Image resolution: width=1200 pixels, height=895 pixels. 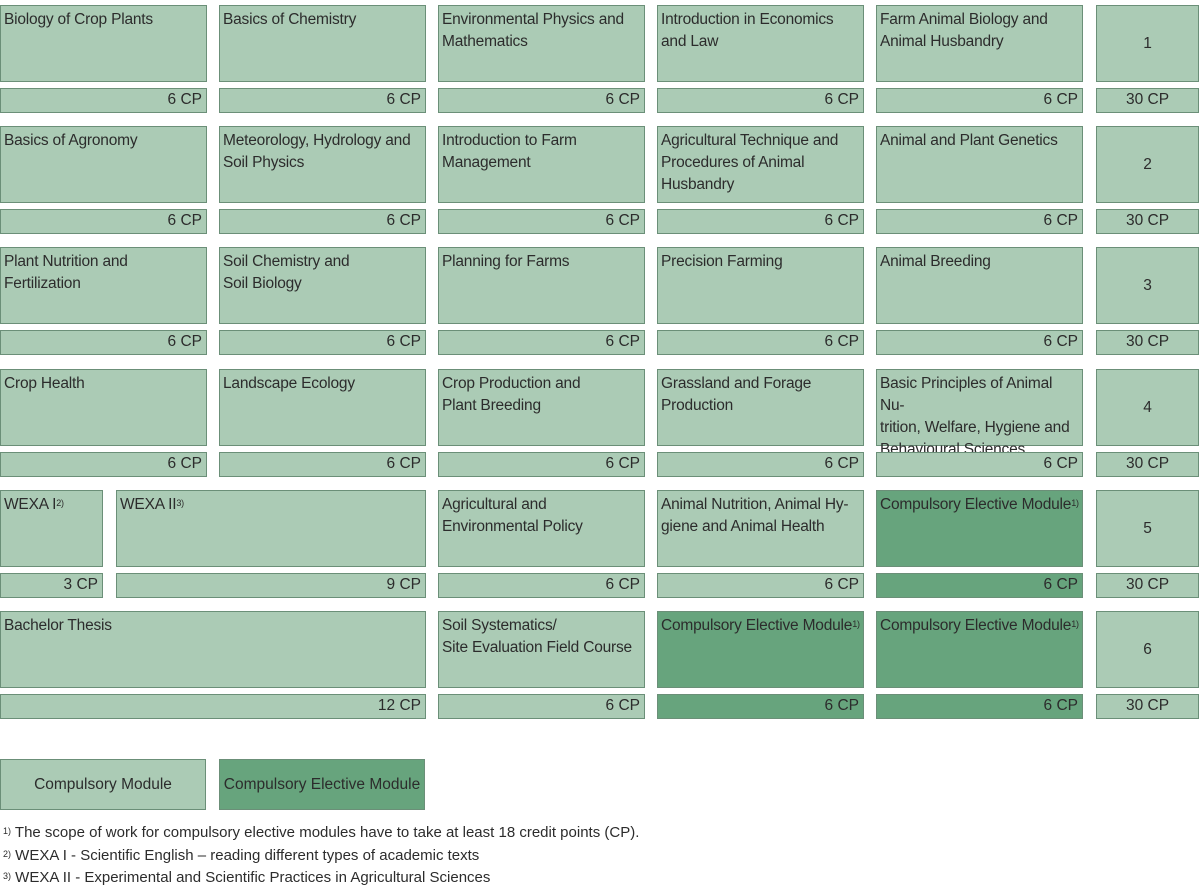 What do you see at coordinates (511, 394) in the screenshot?
I see `module-name: Crop Production and Plant Breeding` at bounding box center [511, 394].